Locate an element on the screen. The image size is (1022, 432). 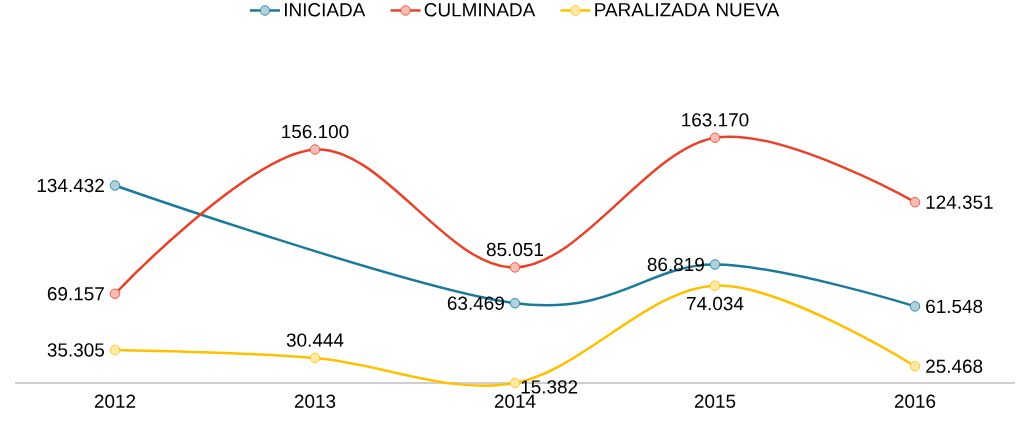
data-label: 124.351 is located at coordinates (959, 202).